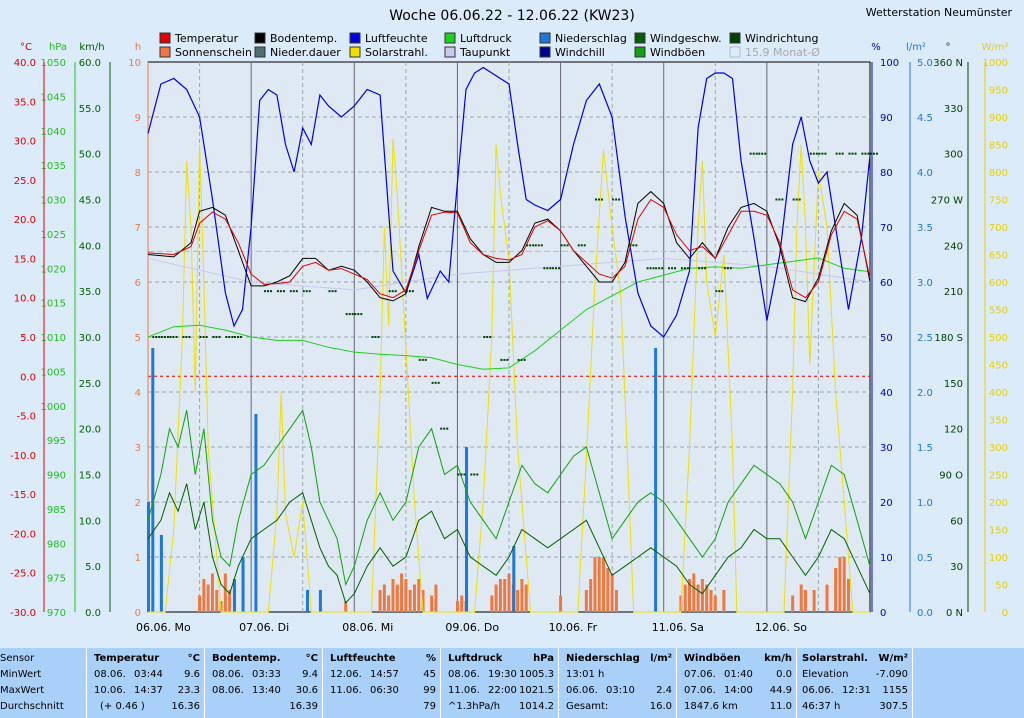  What do you see at coordinates (266, 674) in the screenshot?
I see `soil-min-time: 03:33` at bounding box center [266, 674].